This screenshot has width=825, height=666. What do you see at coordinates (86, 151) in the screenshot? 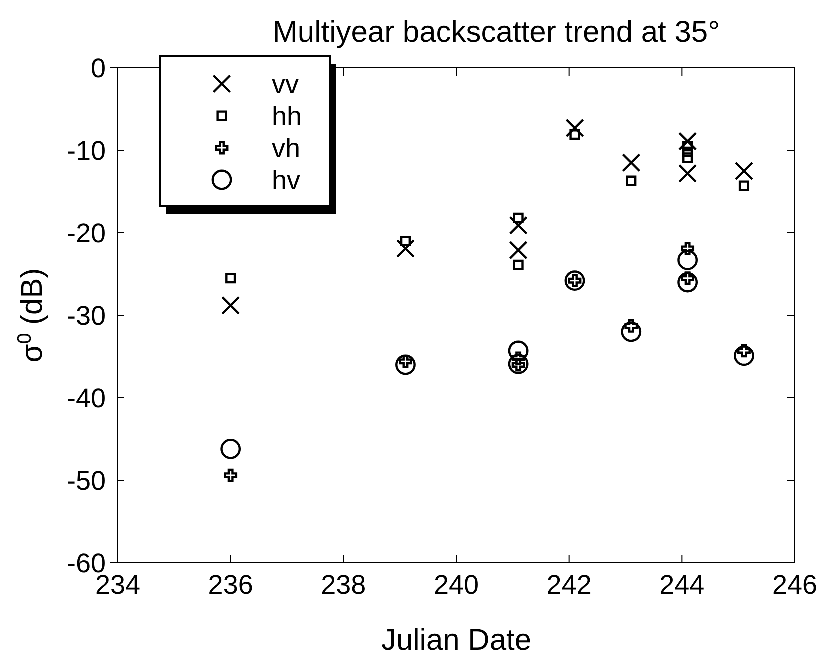
I see `y-tick-label: -10` at bounding box center [86, 151].